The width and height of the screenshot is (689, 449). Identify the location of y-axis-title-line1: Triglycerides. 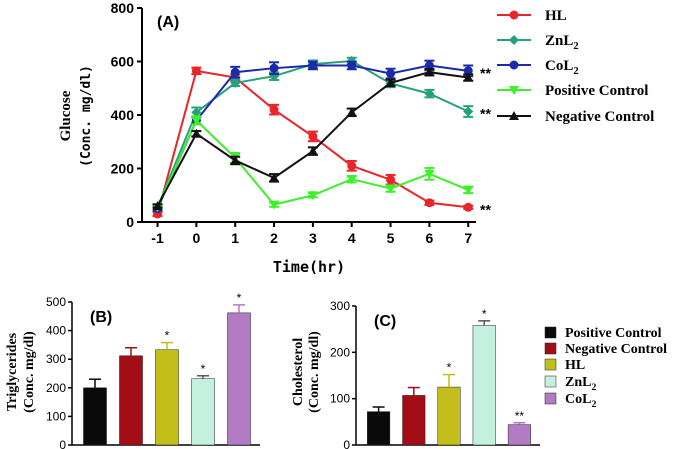
(12, 371).